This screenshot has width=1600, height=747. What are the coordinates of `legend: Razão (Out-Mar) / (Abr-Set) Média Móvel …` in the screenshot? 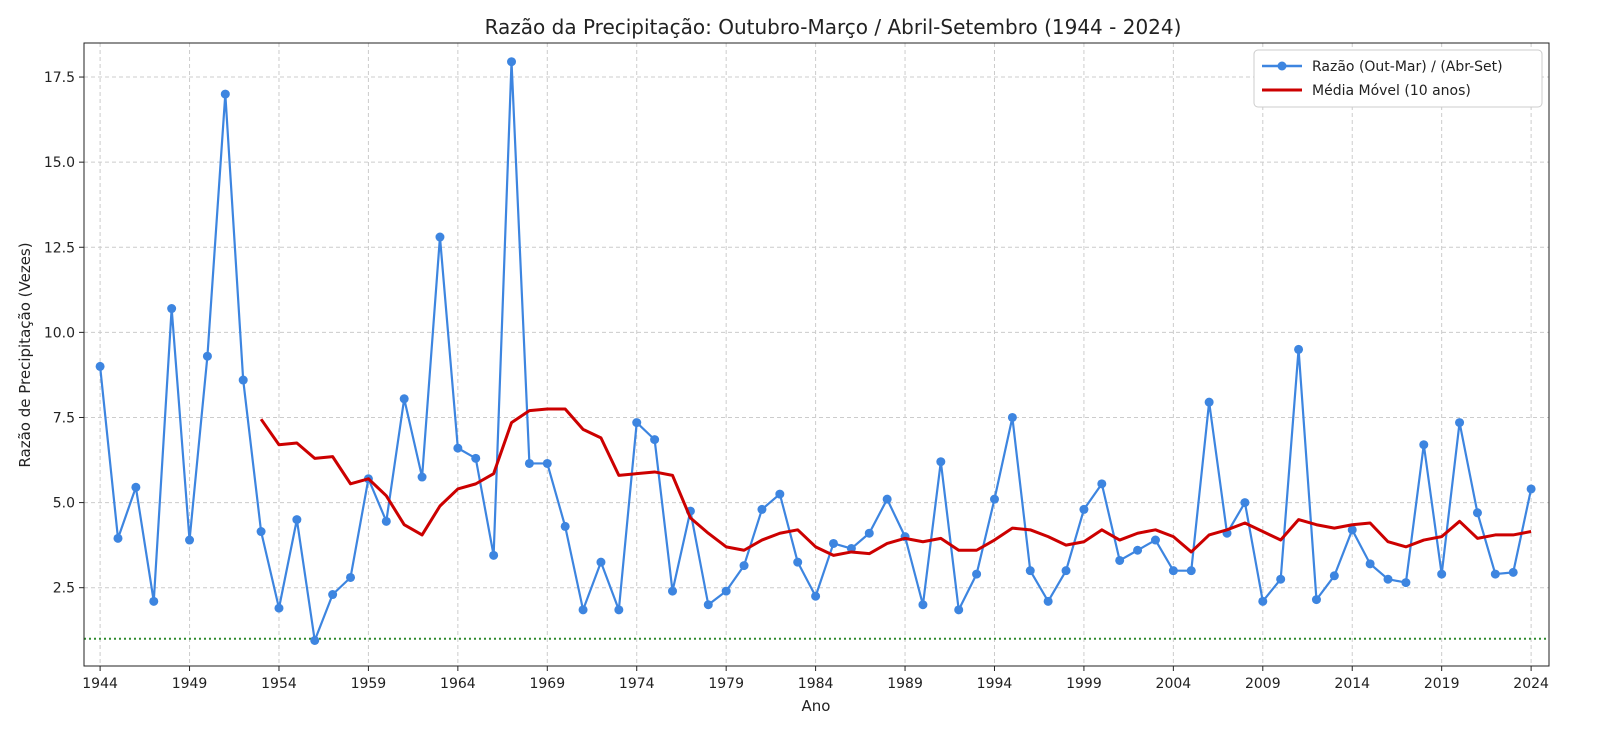 It's located at (1398, 78).